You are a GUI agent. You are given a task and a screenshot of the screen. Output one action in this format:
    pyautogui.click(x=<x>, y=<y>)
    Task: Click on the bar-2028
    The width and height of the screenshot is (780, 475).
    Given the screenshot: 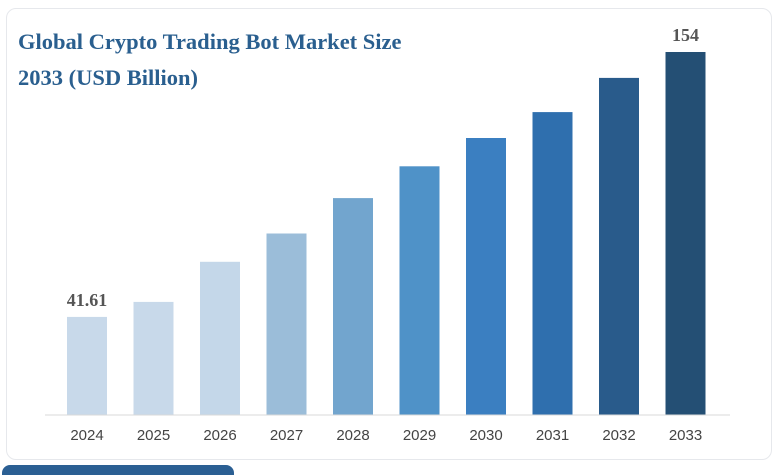 What is the action you would take?
    pyautogui.click(x=353, y=306)
    